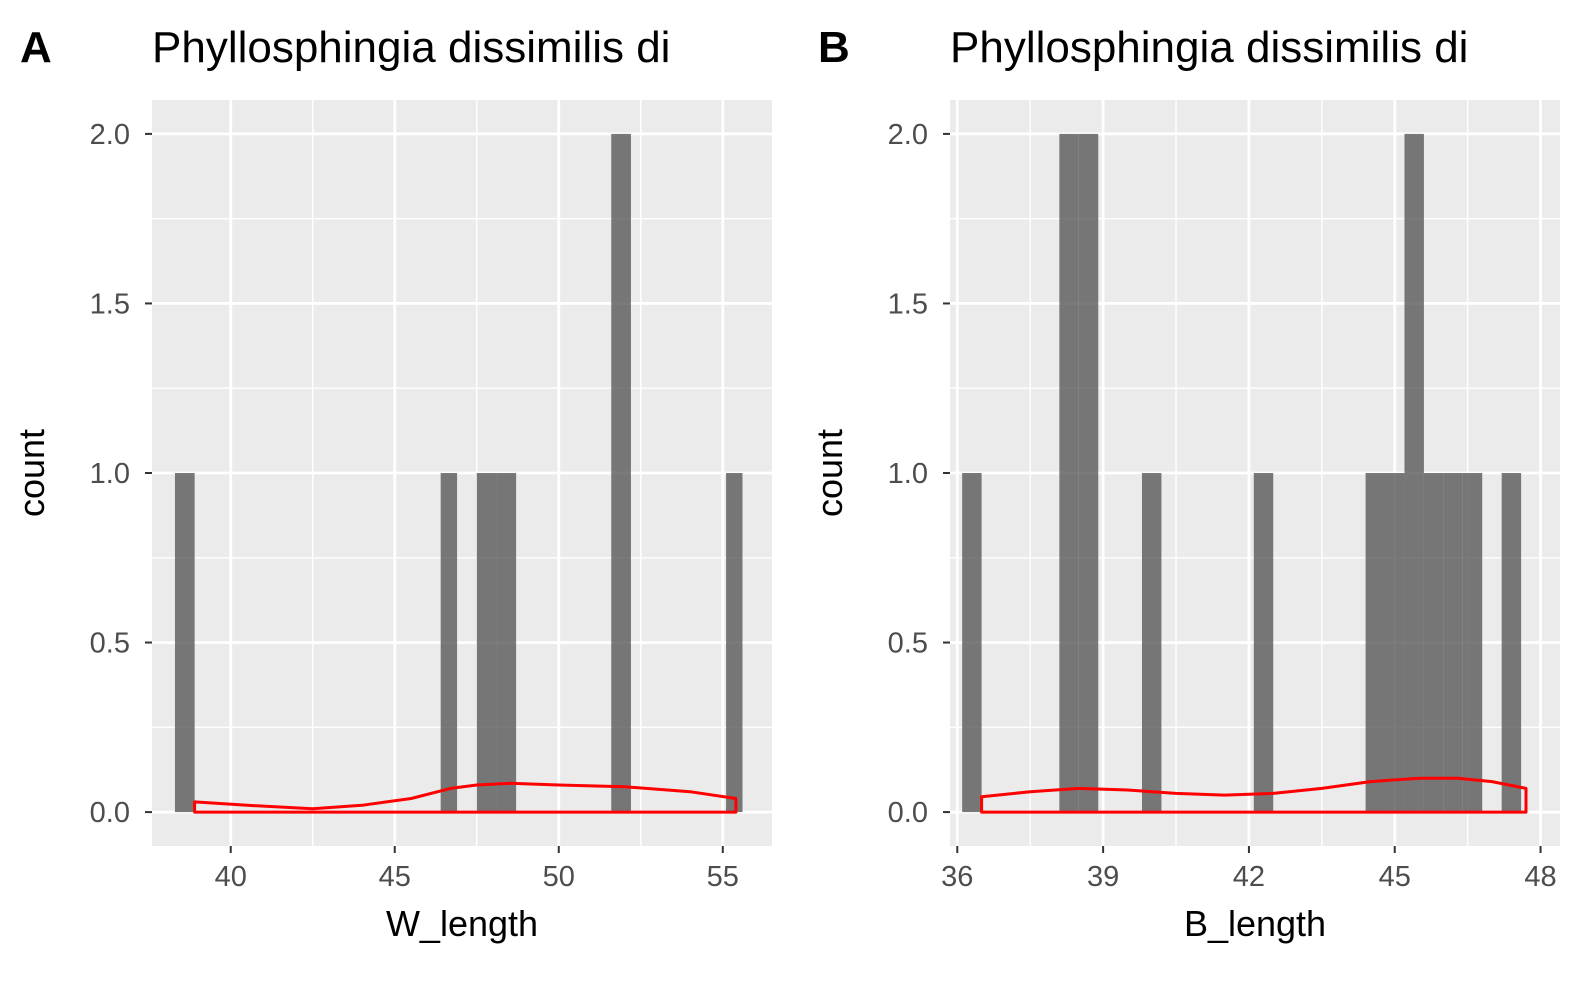 Image resolution: width=1593 pixels, height=984 pixels. What do you see at coordinates (559, 877) in the screenshot?
I see `x-tick-label: 50` at bounding box center [559, 877].